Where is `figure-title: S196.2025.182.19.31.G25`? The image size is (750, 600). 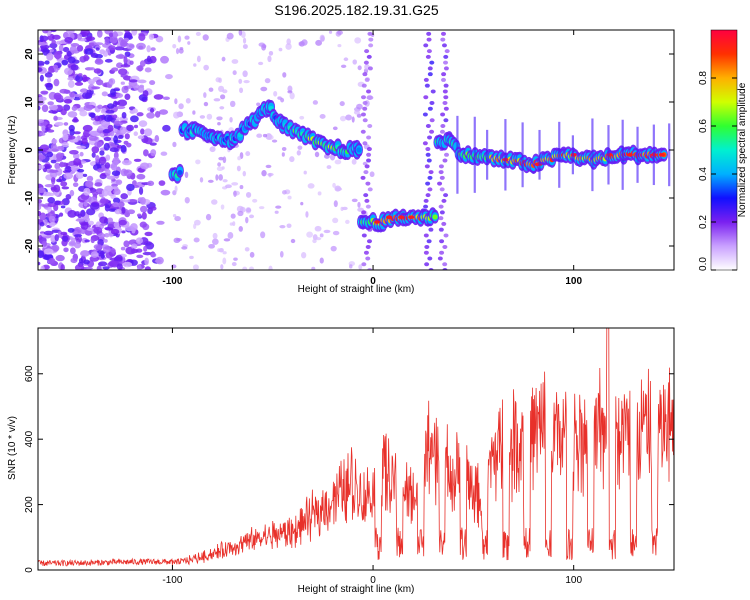
figure-title: S196.2025.182.19.31.G25 is located at coordinates (356, 10).